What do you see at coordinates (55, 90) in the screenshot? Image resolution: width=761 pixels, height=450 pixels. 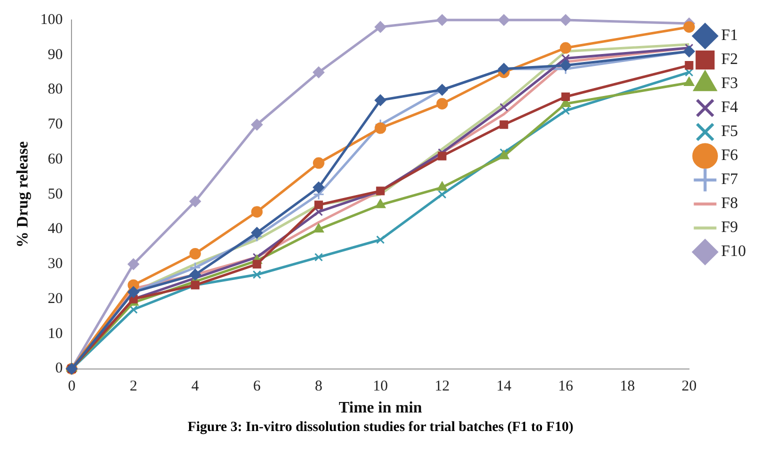 I see `y-tick-label: 80` at bounding box center [55, 90].